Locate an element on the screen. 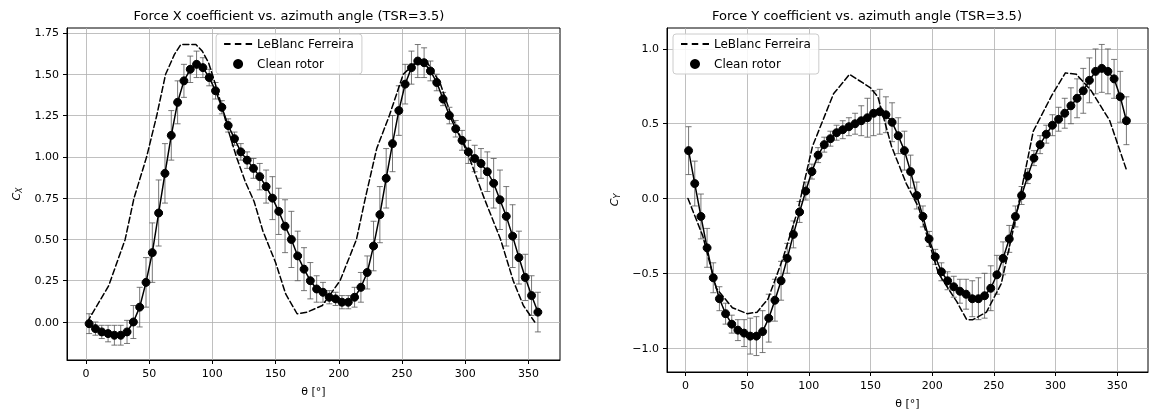 The height and width of the screenshot is (414, 1156). y-tick-label: 0.25 is located at coordinates (46, 281).